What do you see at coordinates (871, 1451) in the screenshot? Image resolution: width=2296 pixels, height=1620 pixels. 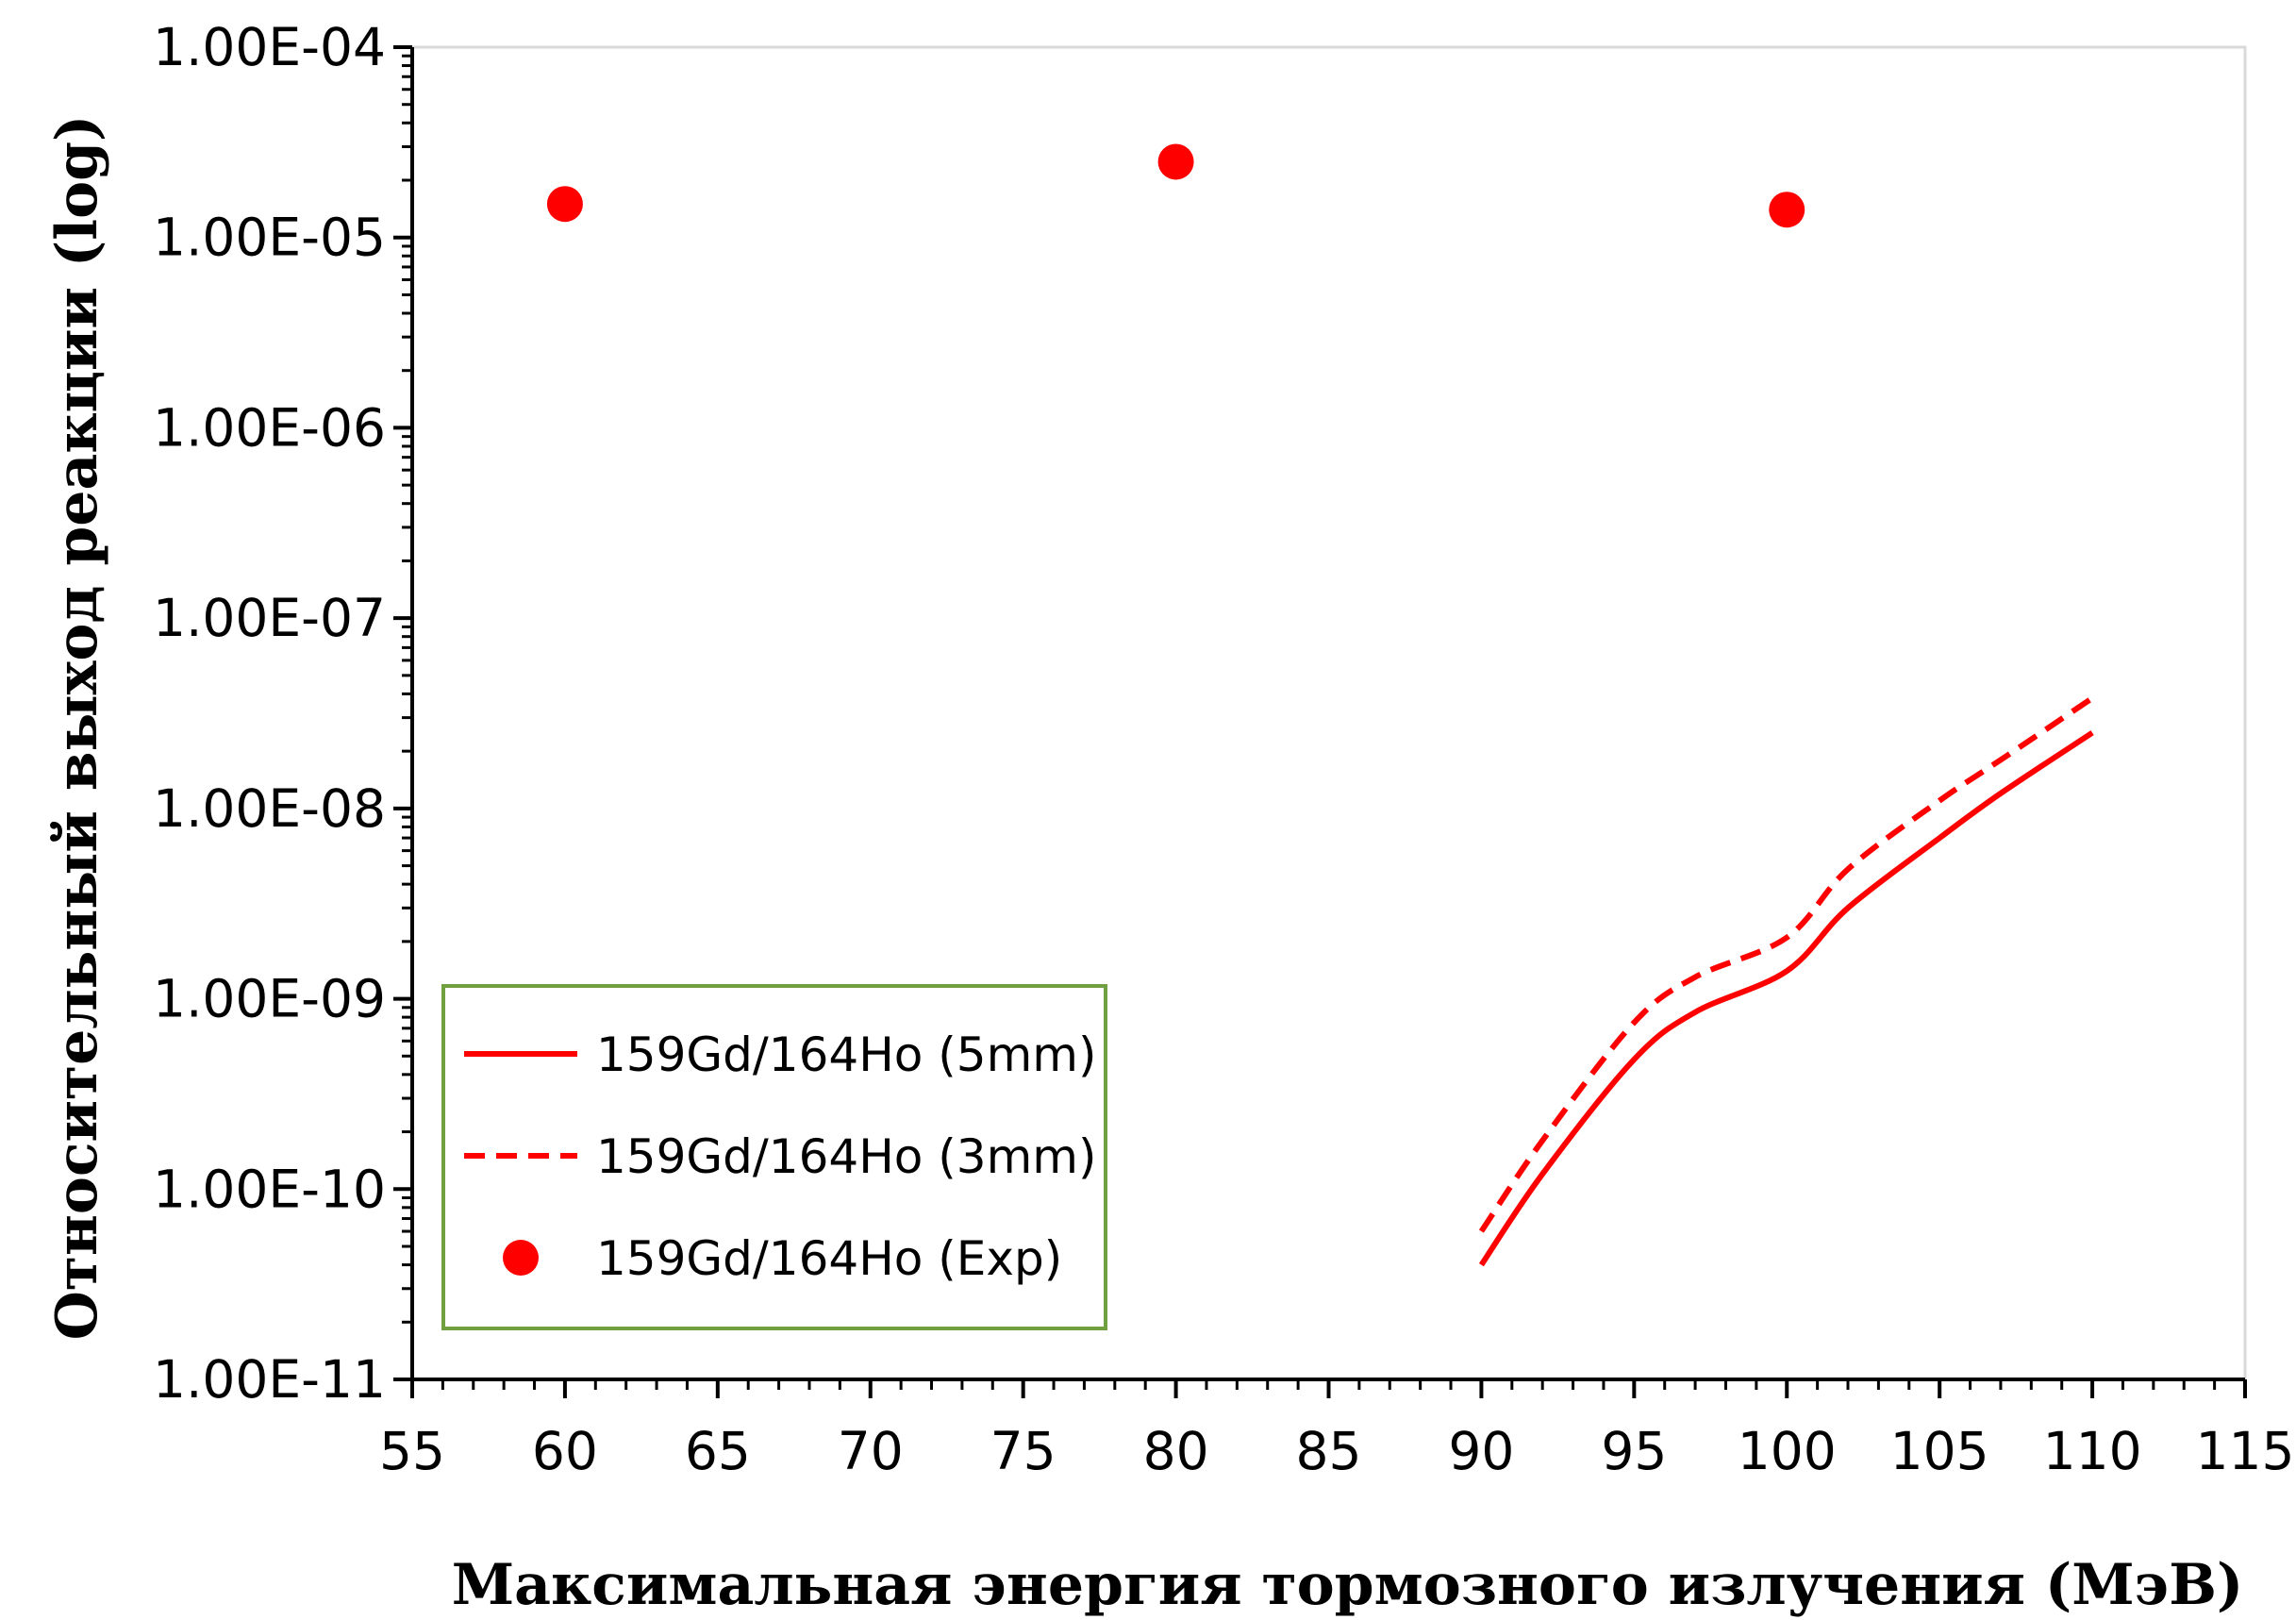 I see `x-tick-label: 70` at bounding box center [871, 1451].